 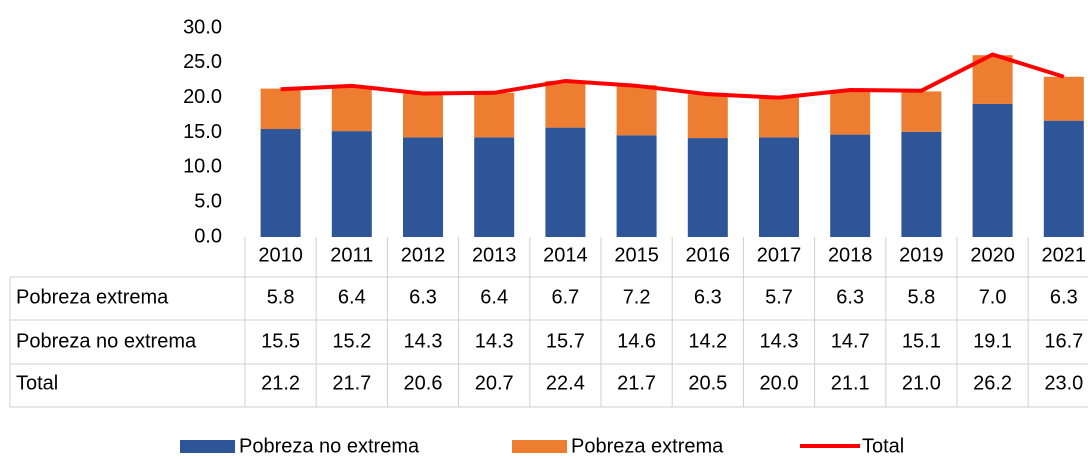 What do you see at coordinates (850, 383) in the screenshot?
I see `table-cell: 21.1` at bounding box center [850, 383].